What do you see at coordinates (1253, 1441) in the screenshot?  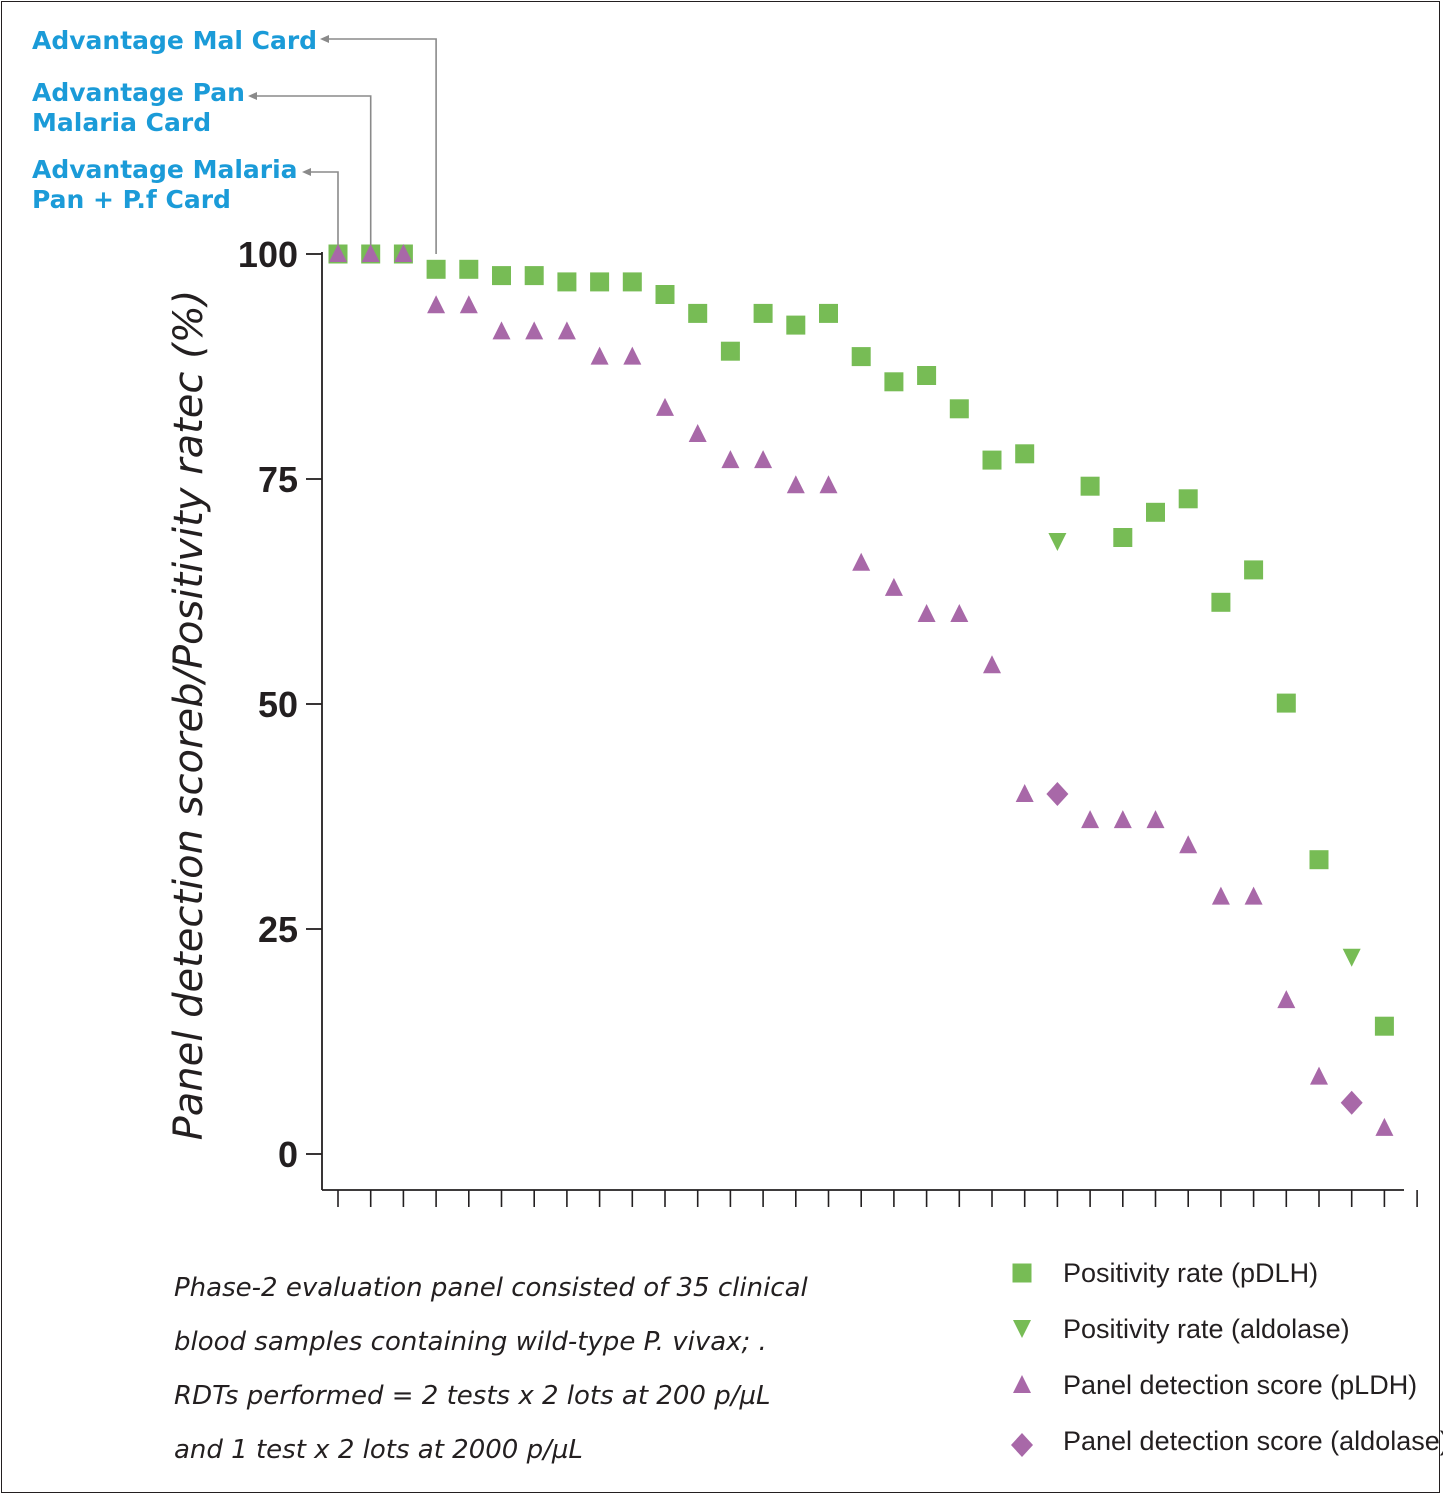 I see `legend-label: Panel detection score (aldolase)` at bounding box center [1253, 1441].